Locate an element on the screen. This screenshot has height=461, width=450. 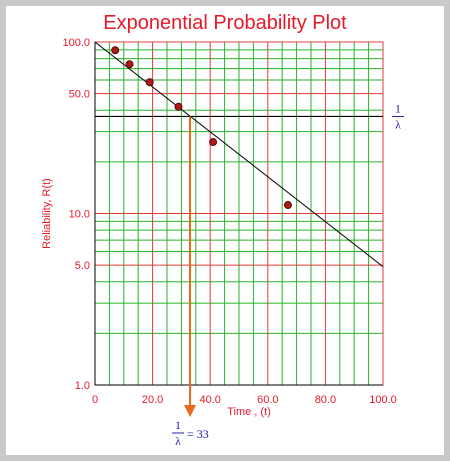
x-tick-label: 100.0 is located at coordinates (383, 400).